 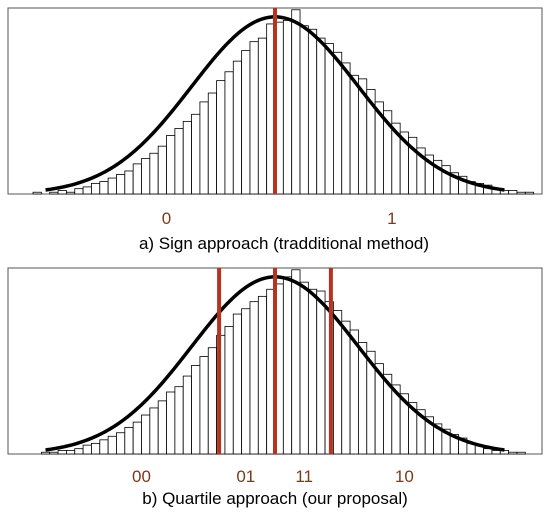 I want to click on caption: a) Sign approach (tradditional method), so click(x=284, y=243).